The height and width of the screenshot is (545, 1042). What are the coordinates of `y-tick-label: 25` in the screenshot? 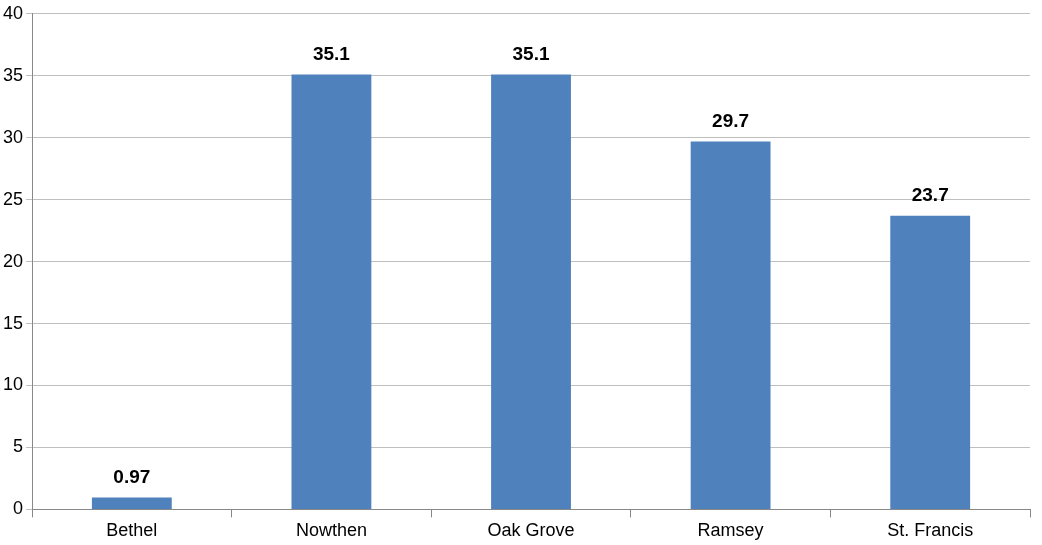 It's located at (13, 198).